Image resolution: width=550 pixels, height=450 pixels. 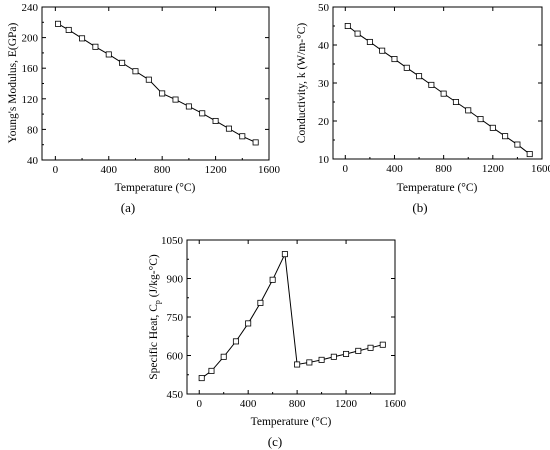 What do you see at coordinates (30, 100) in the screenshot?
I see `y-tick-label: 120` at bounding box center [30, 100].